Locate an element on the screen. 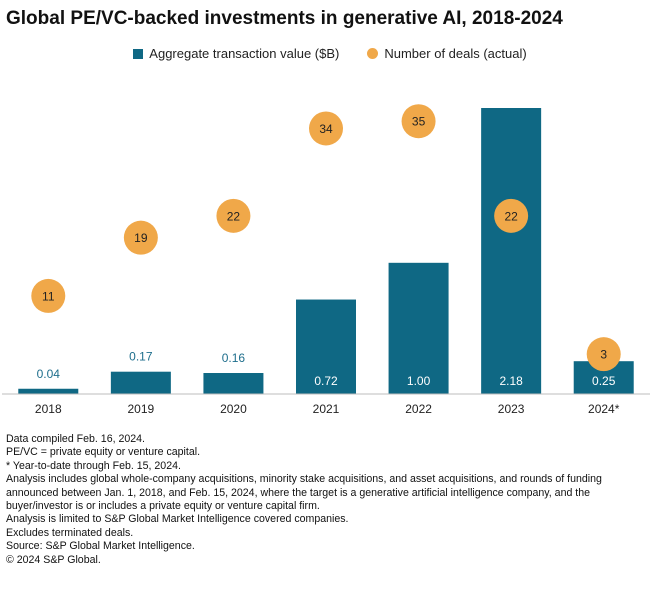 Image resolution: width=660 pixels, height=590 pixels. bar-2019 is located at coordinates (140, 382).